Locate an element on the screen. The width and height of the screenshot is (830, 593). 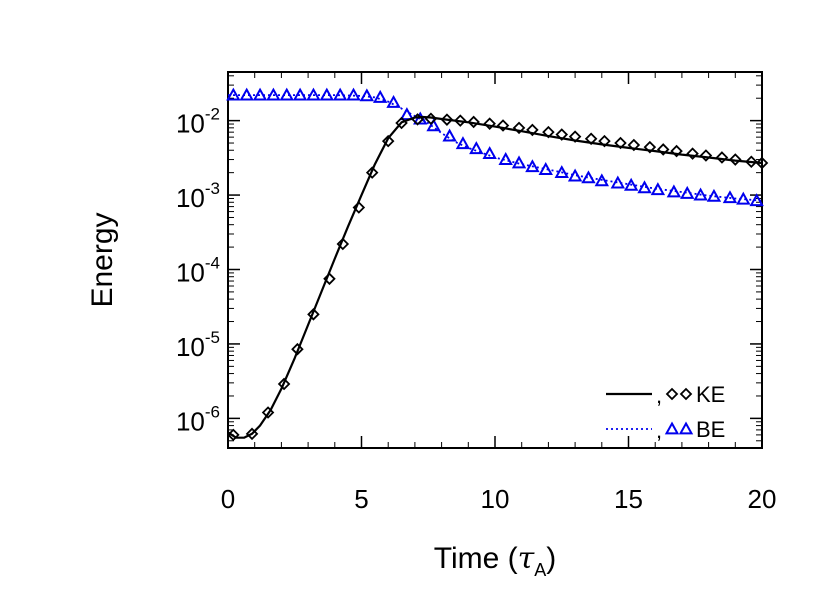
legend-label-be: BE is located at coordinates (710, 429).